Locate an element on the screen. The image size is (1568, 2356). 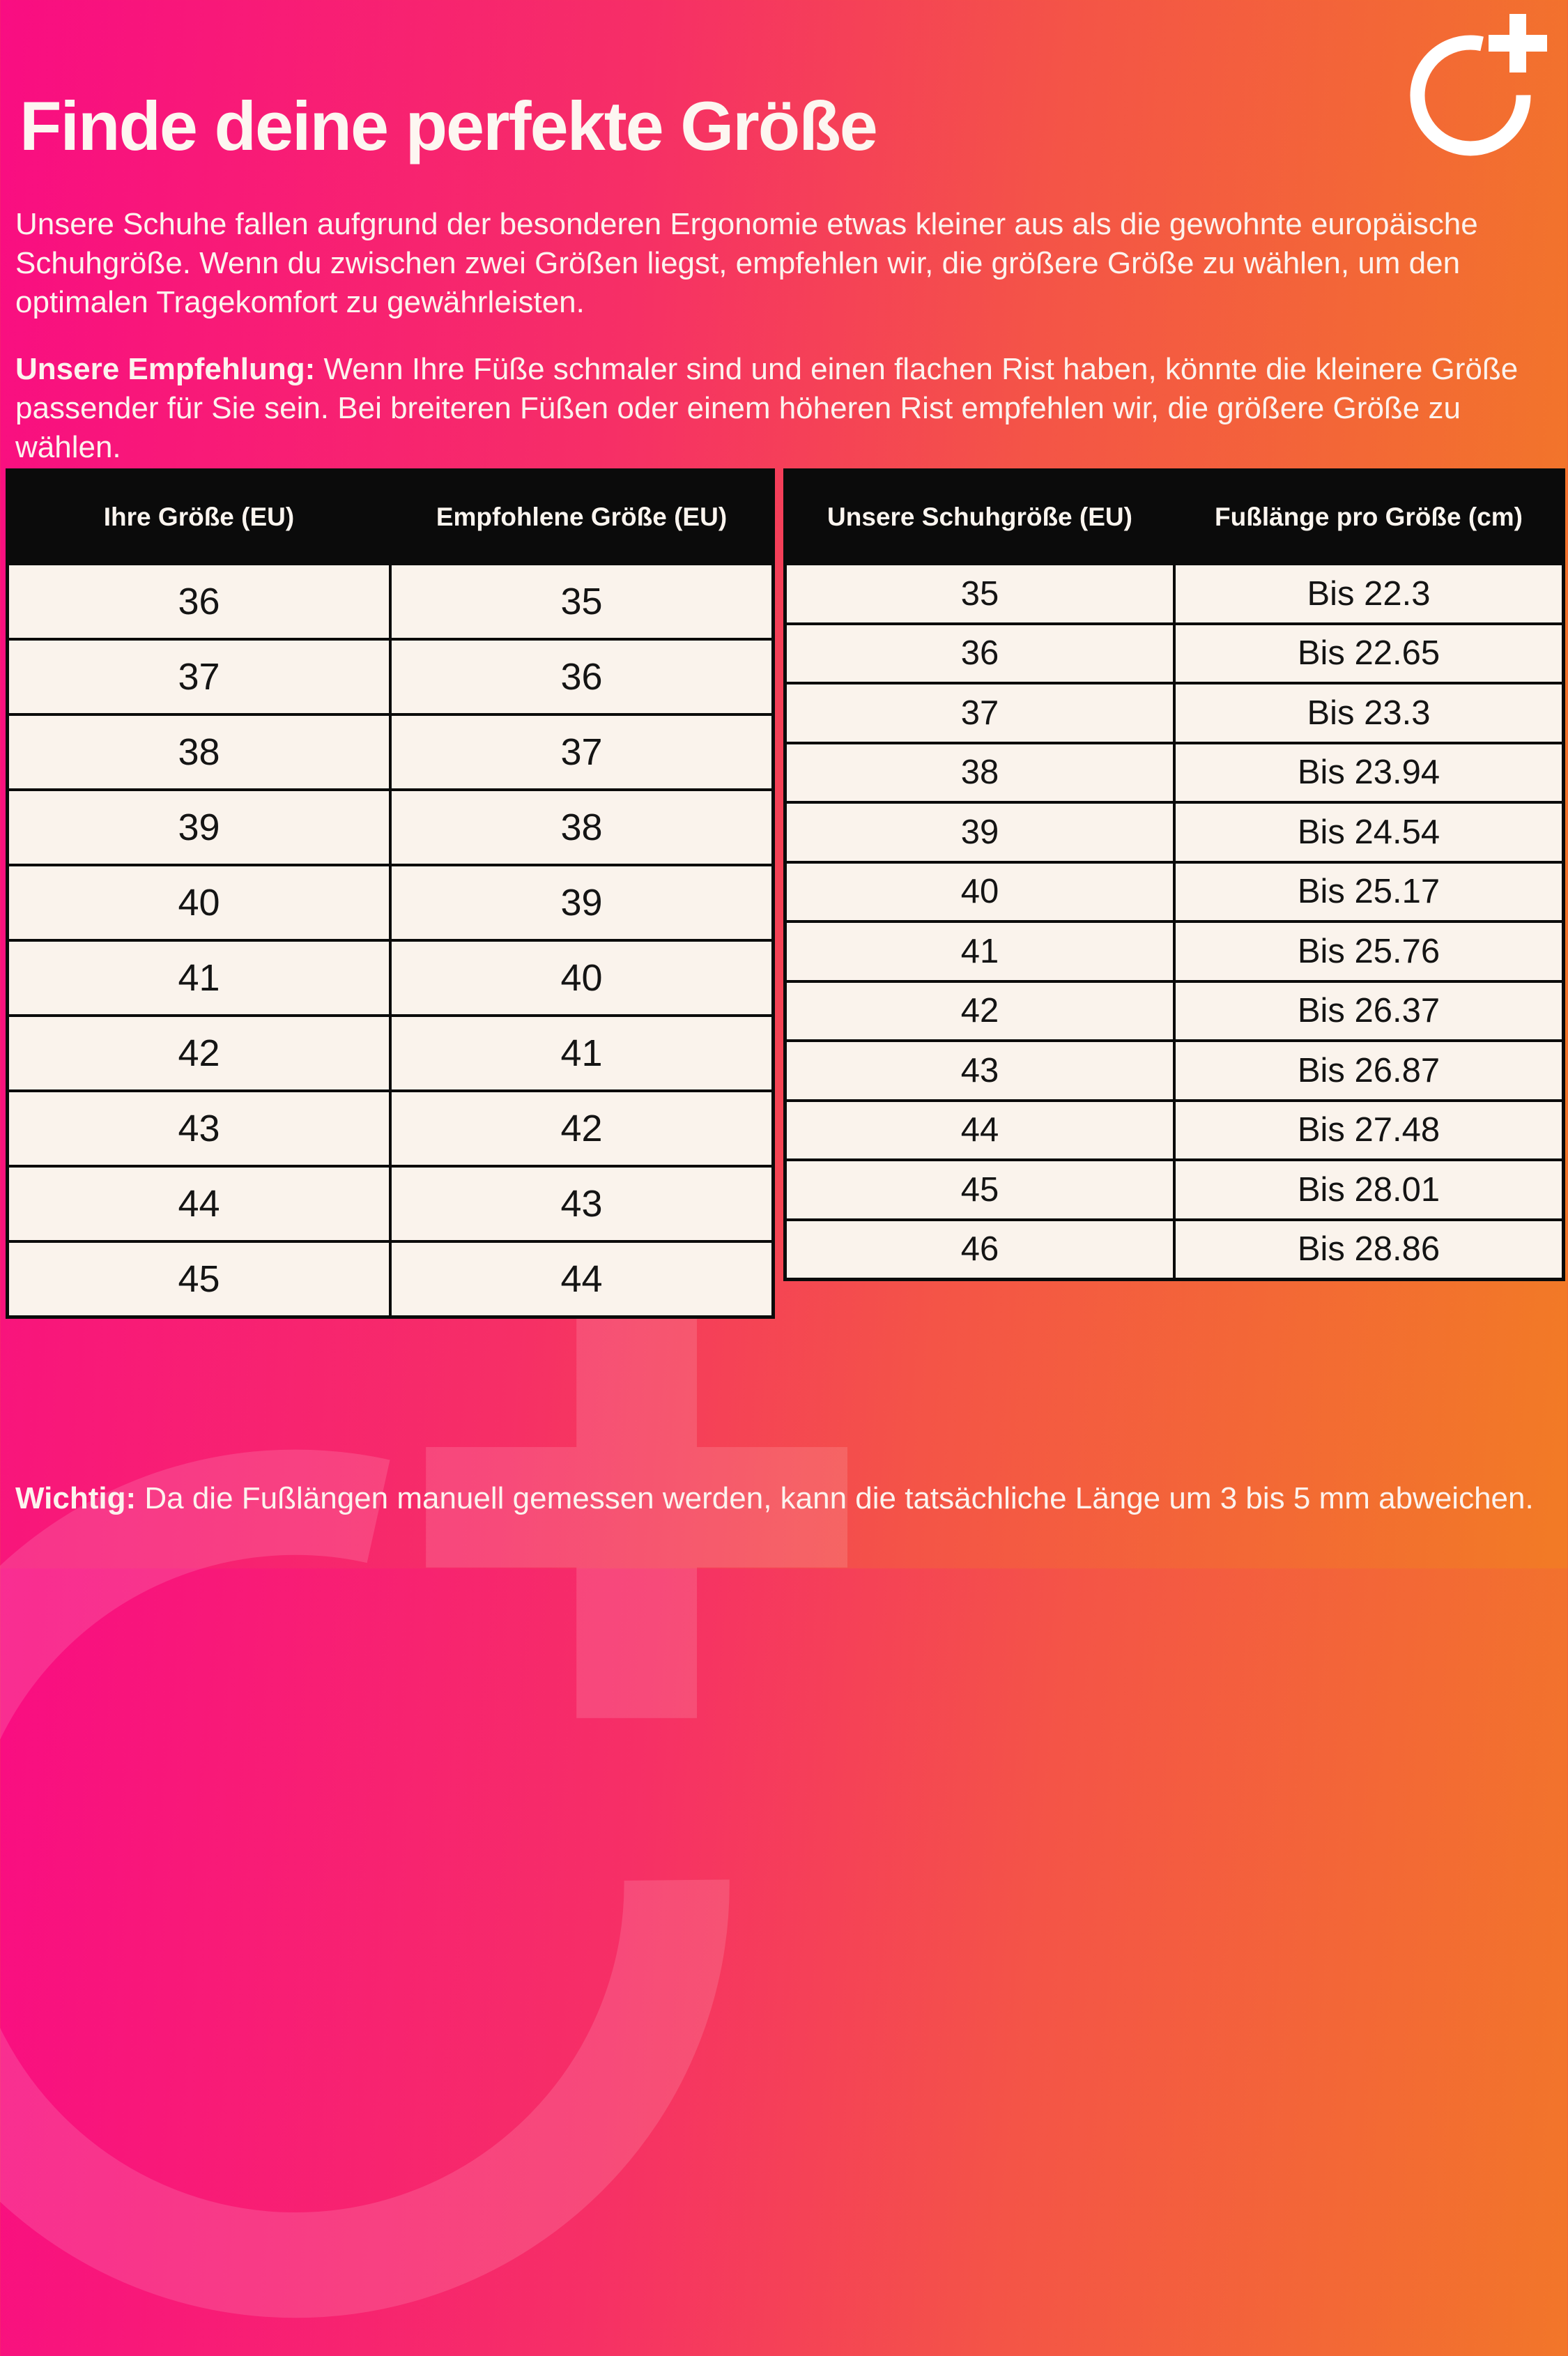
column-header: Ihre Größe (EU) is located at coordinates (199, 518).